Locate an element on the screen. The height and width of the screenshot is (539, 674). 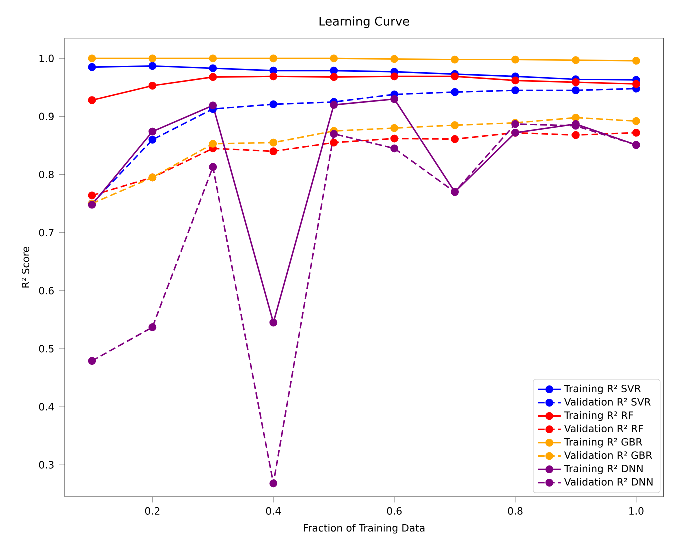
legend-label: Training R² SVR is located at coordinates (602, 389).